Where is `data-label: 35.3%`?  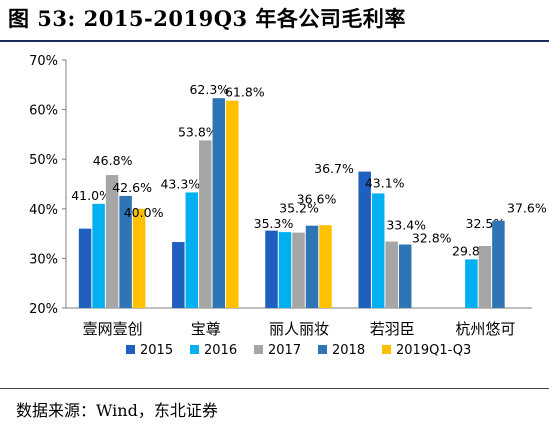
data-label: 35.3% is located at coordinates (274, 223).